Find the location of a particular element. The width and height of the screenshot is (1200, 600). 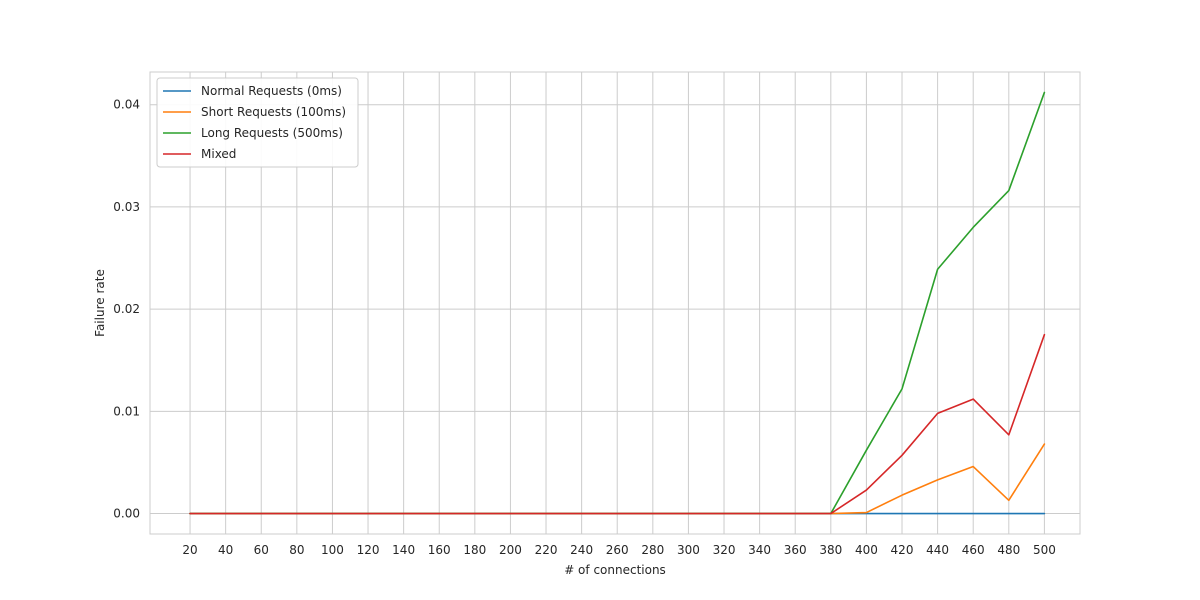

x-tick-label: 80 is located at coordinates (296, 550).